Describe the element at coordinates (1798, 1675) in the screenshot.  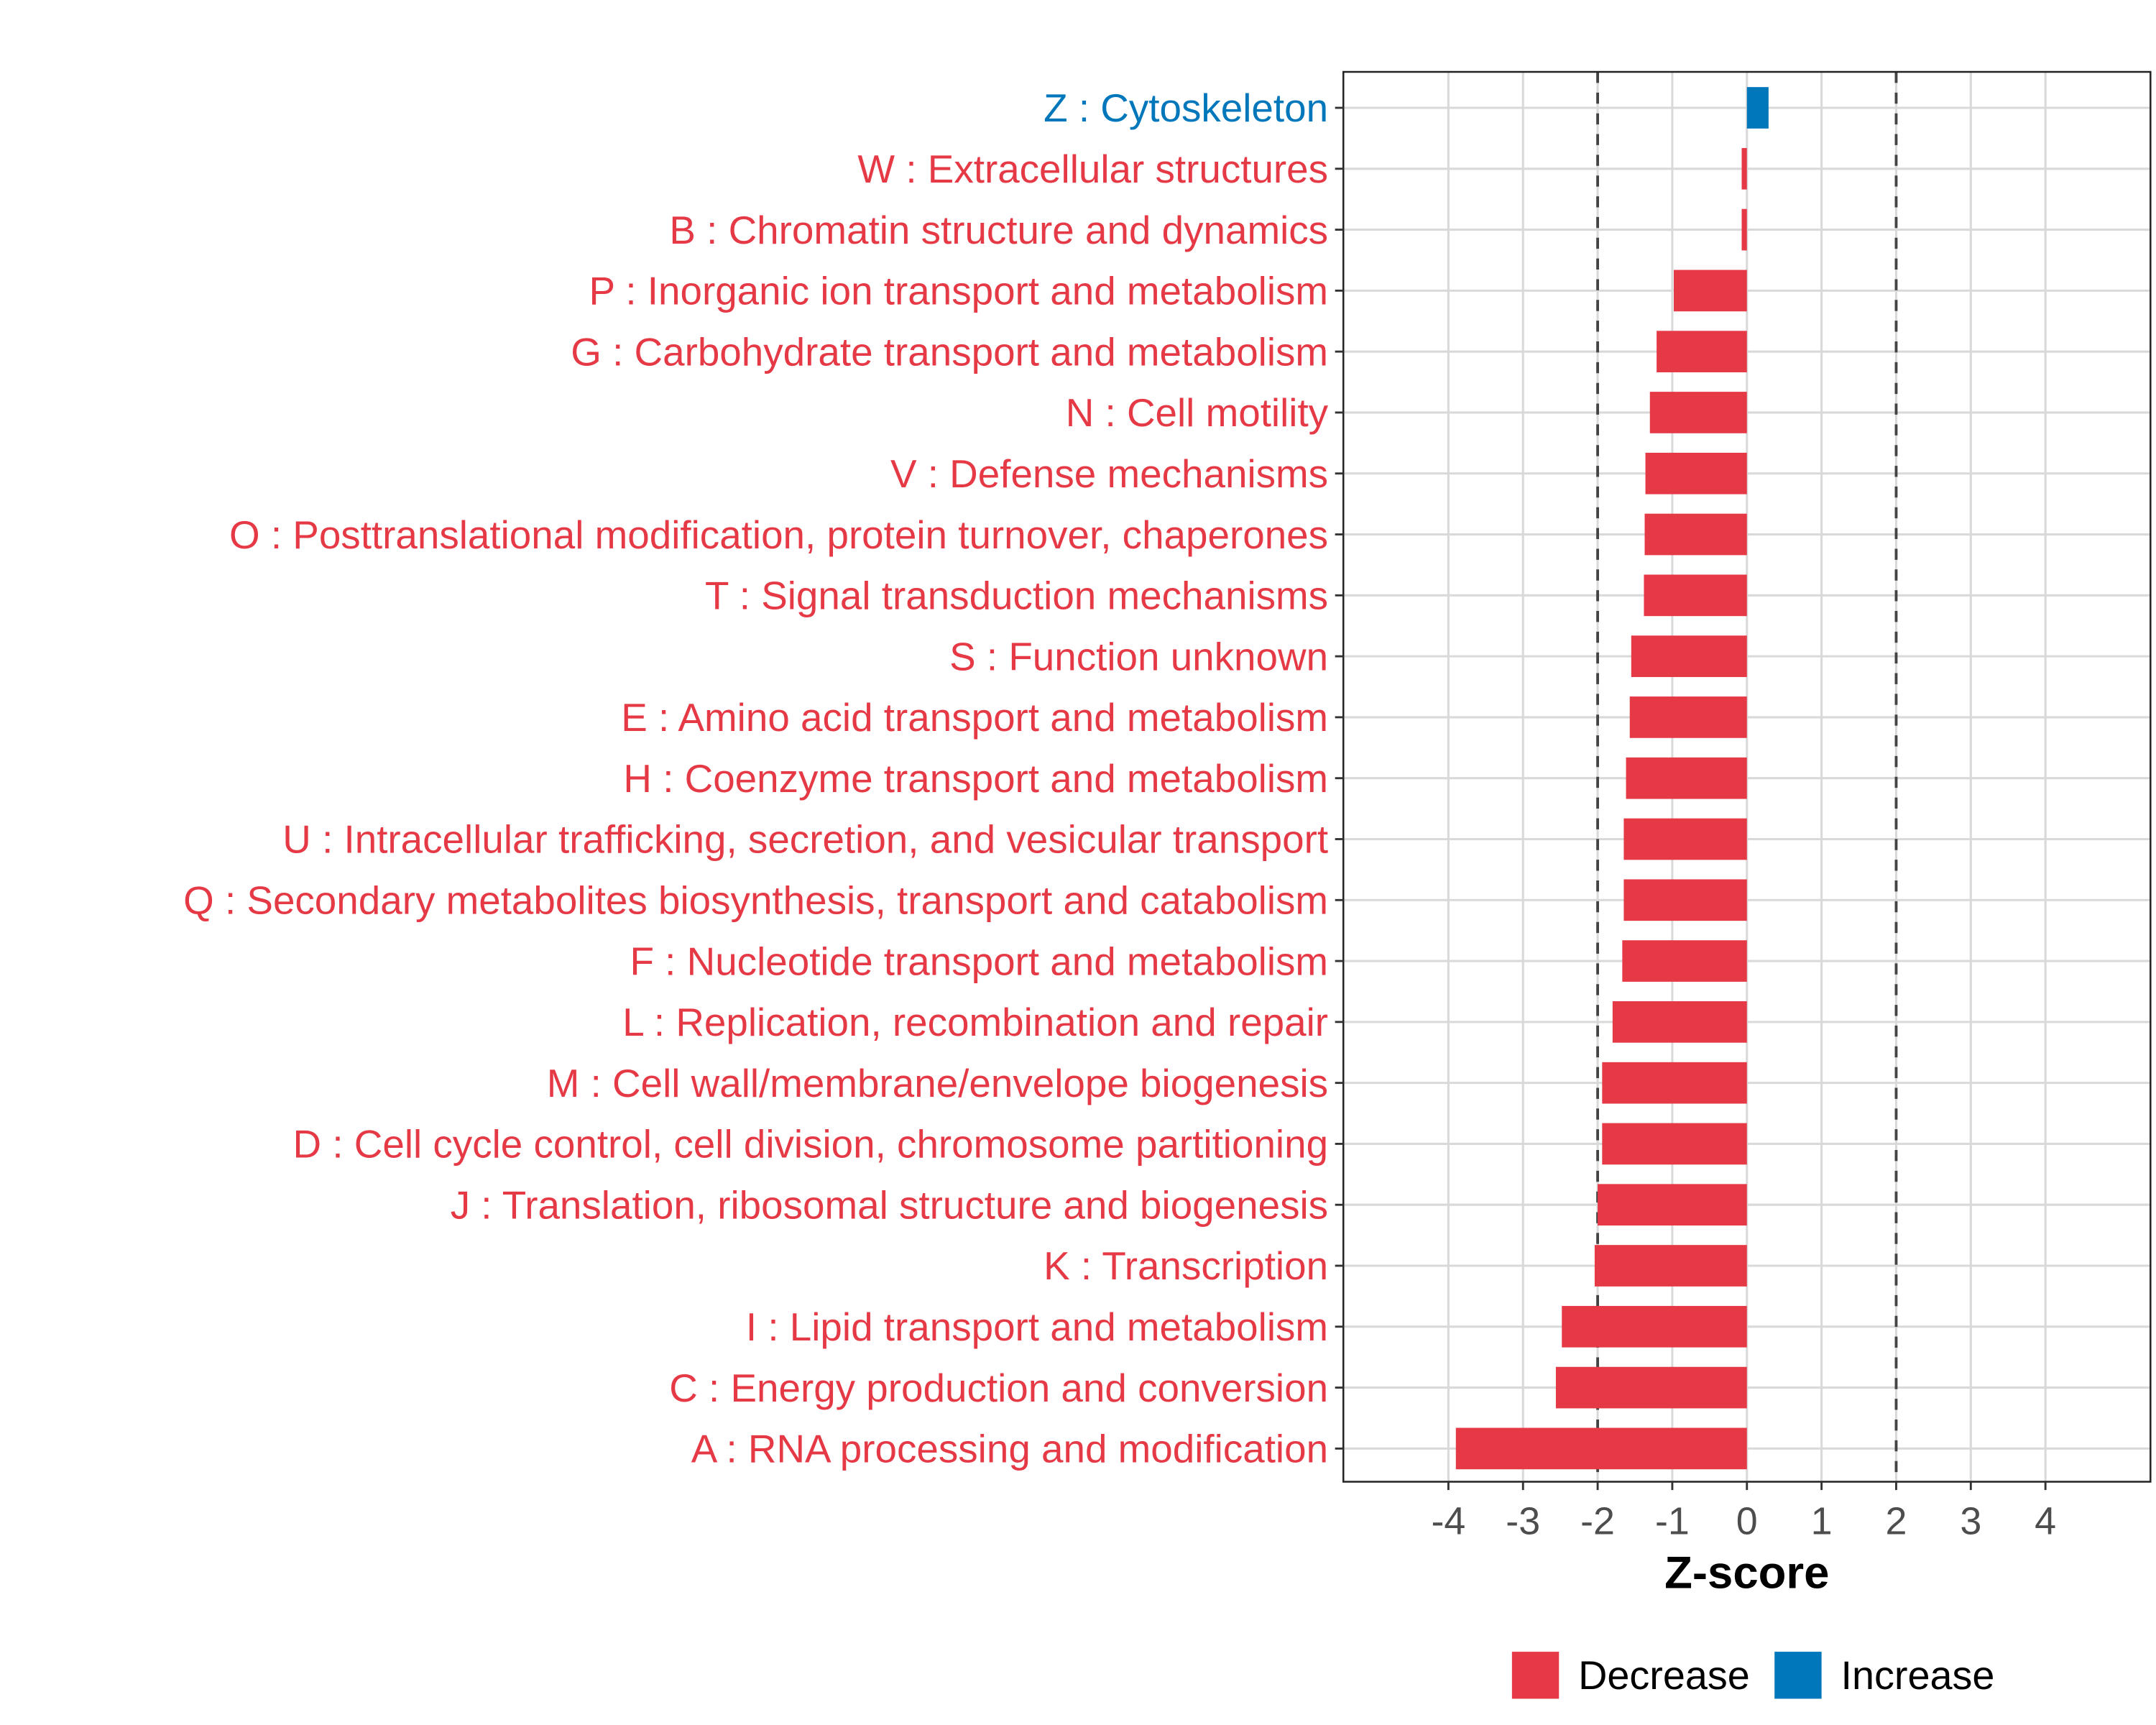
I see `legend-swatch-increase` at that location.